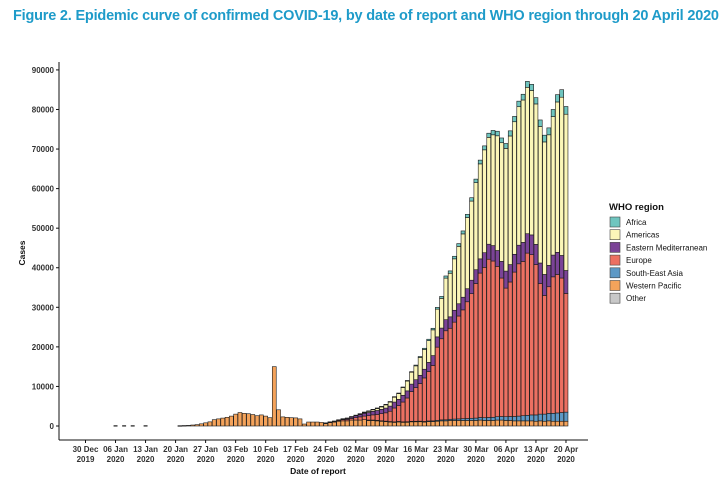 This screenshot has width=725, height=481. Describe the element at coordinates (636, 222) in the screenshot. I see `legend-label: Africa` at that location.